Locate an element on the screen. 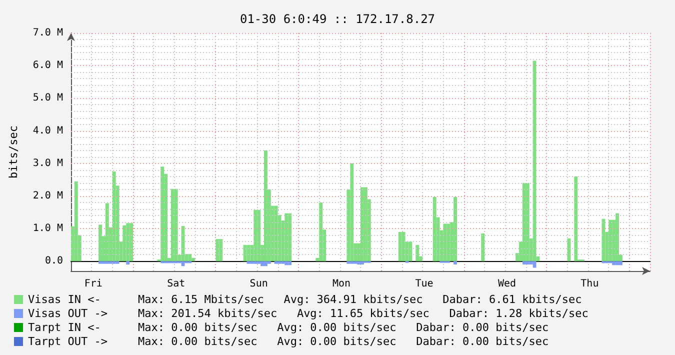 This screenshot has width=675, height=355. text: Max: 201.54 kbits/sec Avg: 11.65 kbits/sec Dabar: 1.28 kbits/sec is located at coordinates (363, 313).